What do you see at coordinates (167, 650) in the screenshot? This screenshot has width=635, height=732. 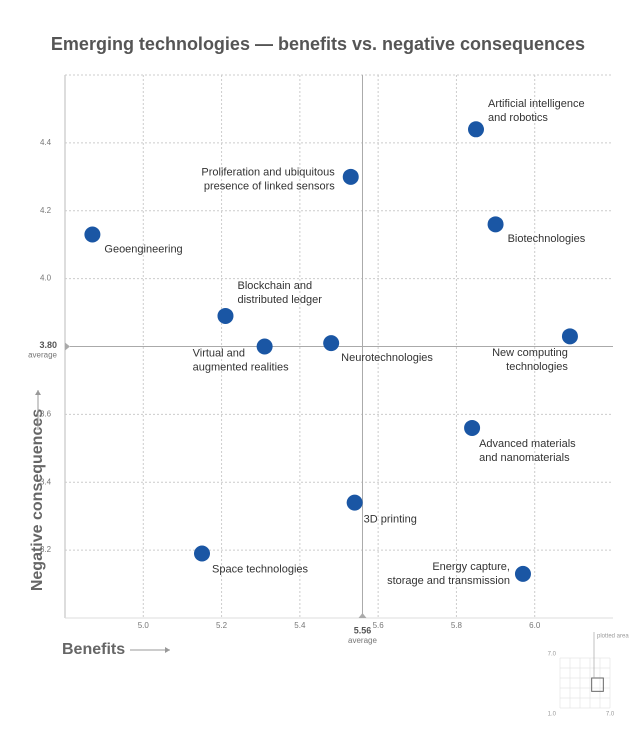 I see `x-axis-arrowhead` at bounding box center [167, 650].